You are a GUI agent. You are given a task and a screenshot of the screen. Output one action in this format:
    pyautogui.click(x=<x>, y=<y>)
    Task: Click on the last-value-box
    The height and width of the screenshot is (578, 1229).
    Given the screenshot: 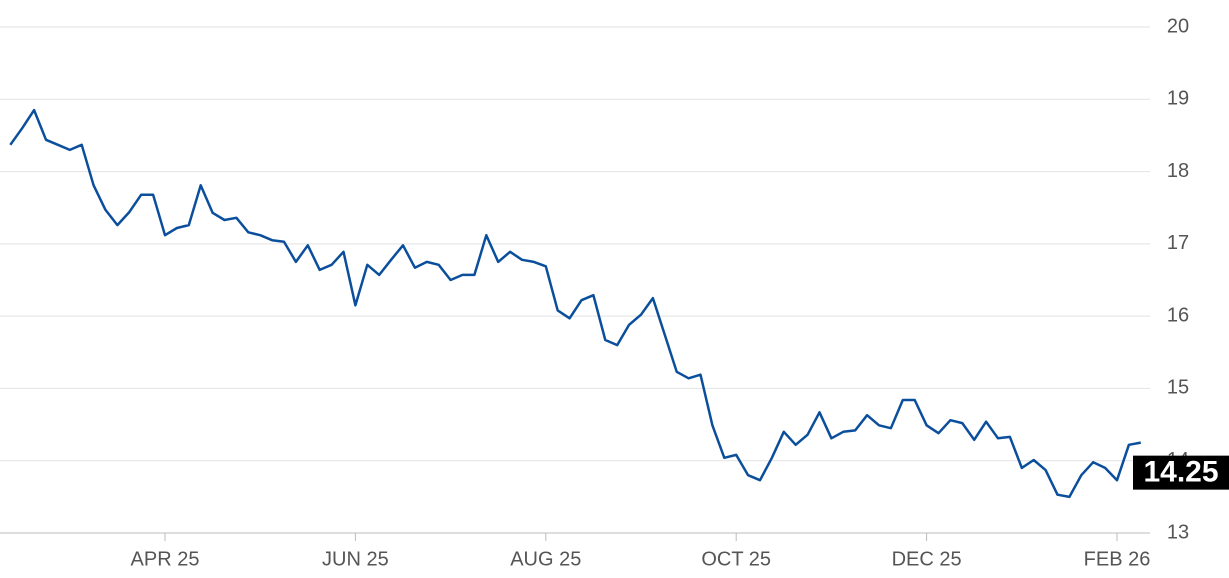 What is the action you would take?
    pyautogui.click(x=1181, y=472)
    